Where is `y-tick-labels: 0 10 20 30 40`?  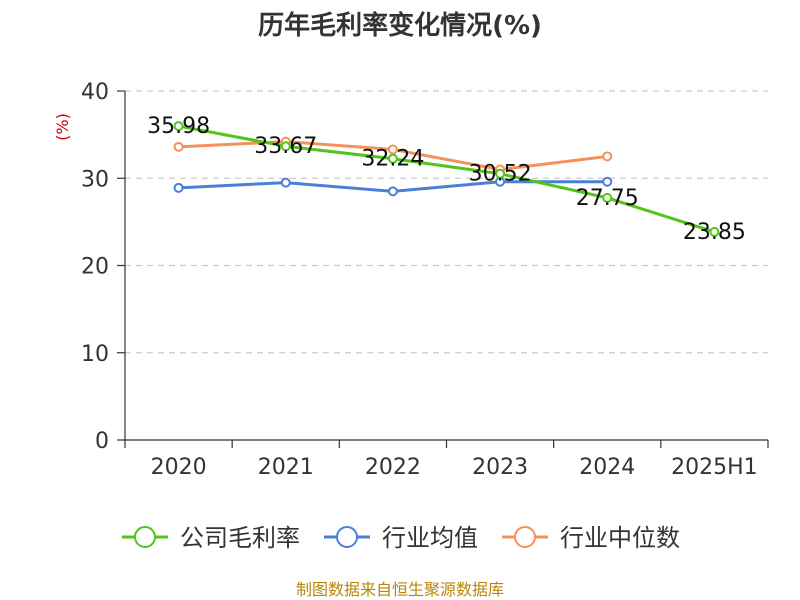
y-tick-labels: 0 10 20 30 40 is located at coordinates (95, 267).